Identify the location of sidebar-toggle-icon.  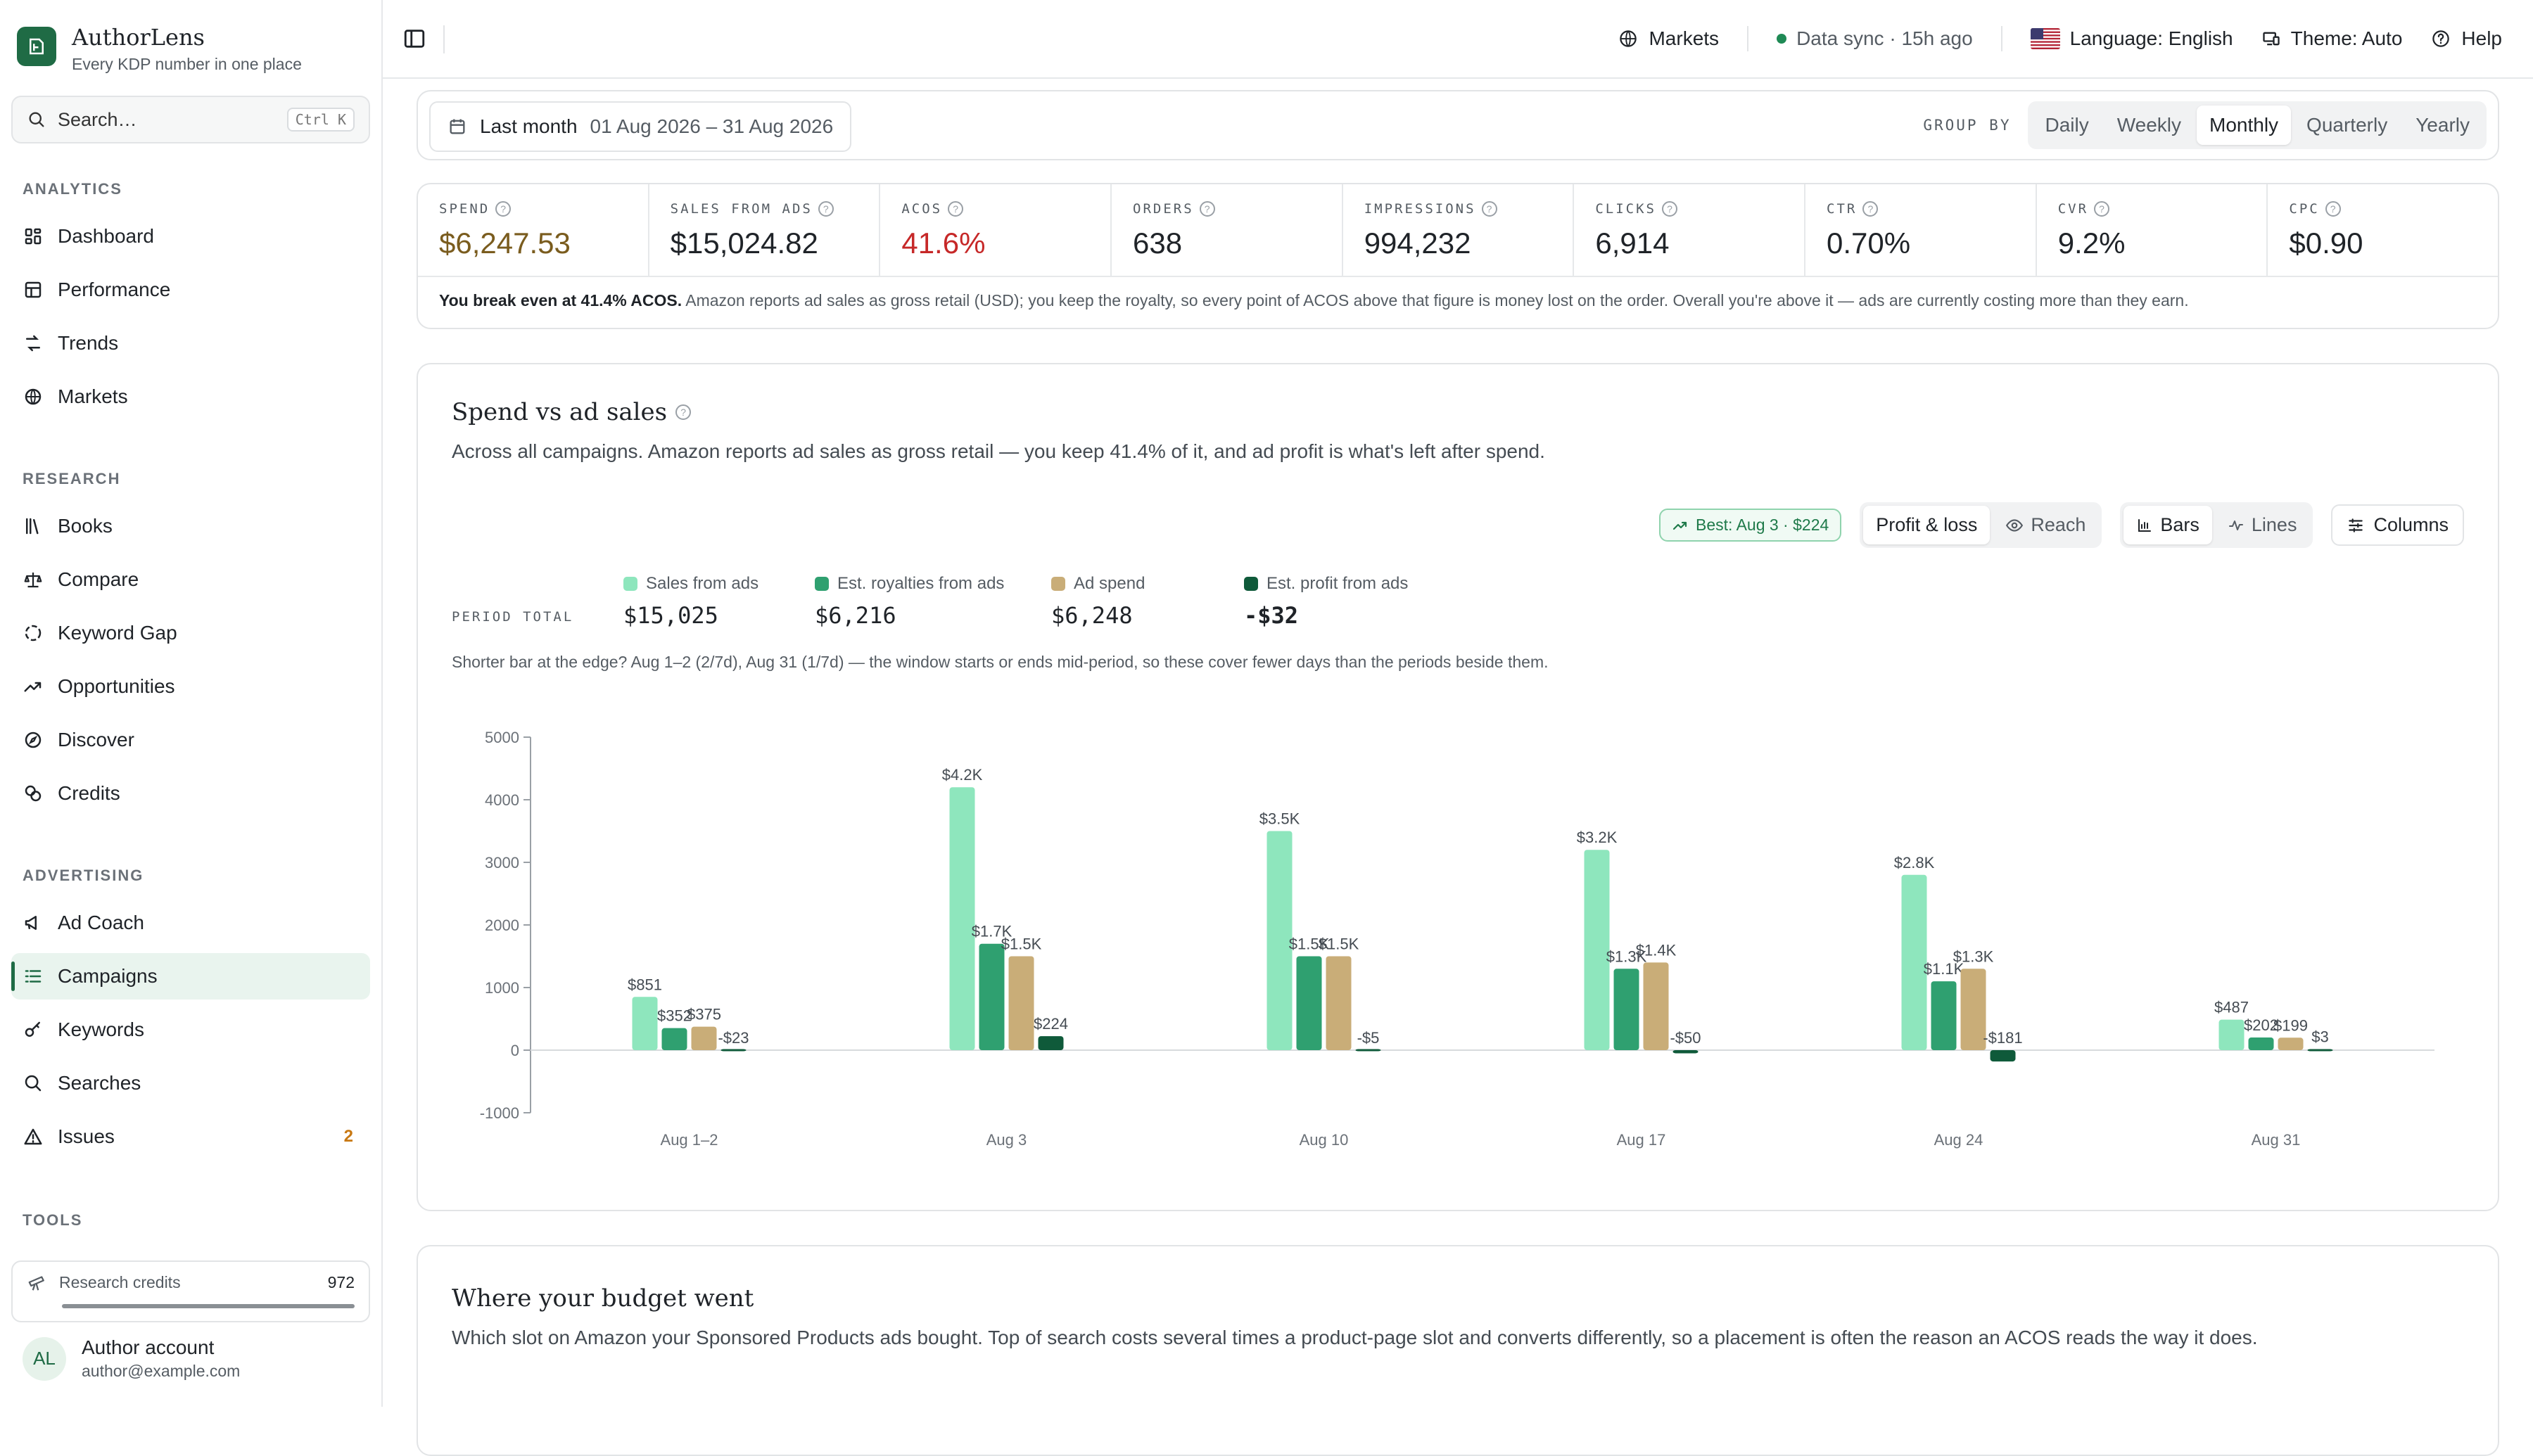
(414, 39).